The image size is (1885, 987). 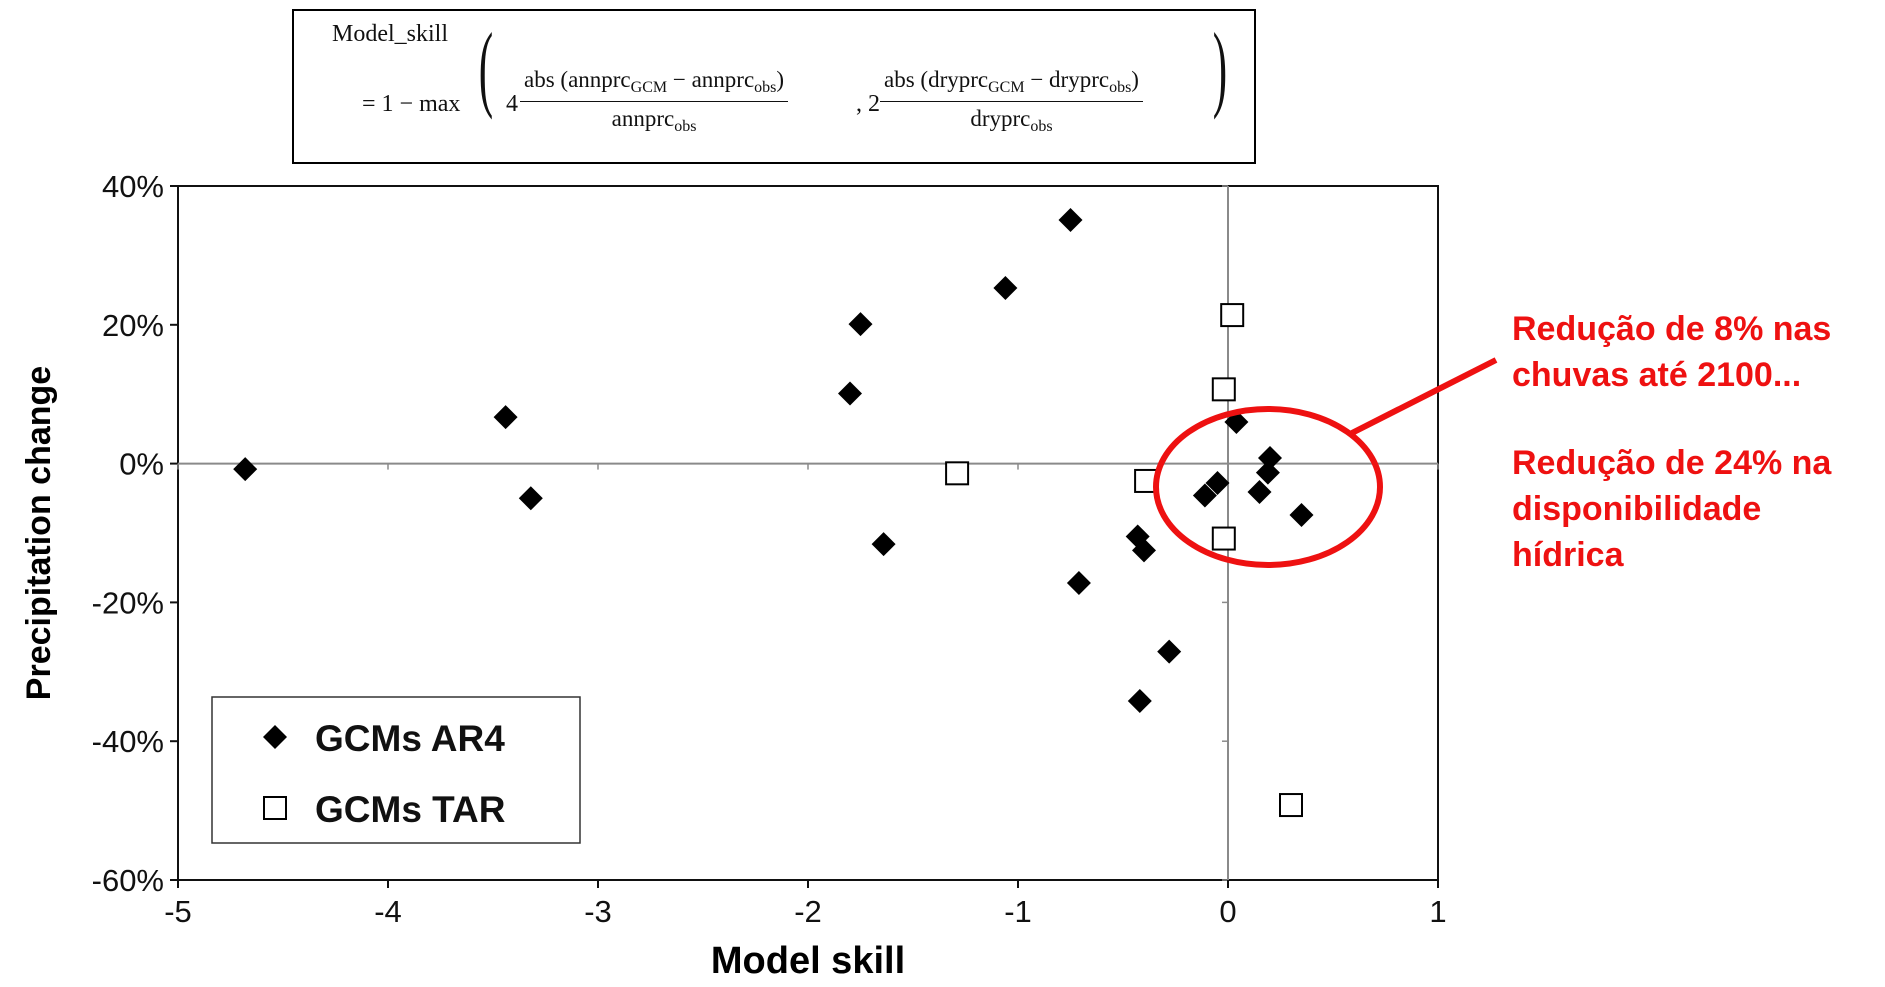 What do you see at coordinates (128, 880) in the screenshot?
I see `y-tick-label: -60%` at bounding box center [128, 880].